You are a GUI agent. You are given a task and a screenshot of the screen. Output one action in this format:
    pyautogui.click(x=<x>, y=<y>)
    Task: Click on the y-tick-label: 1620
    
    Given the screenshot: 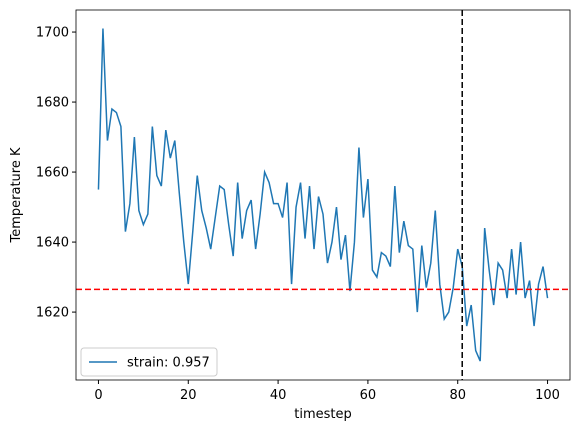 What is the action you would take?
    pyautogui.click(x=52, y=313)
    